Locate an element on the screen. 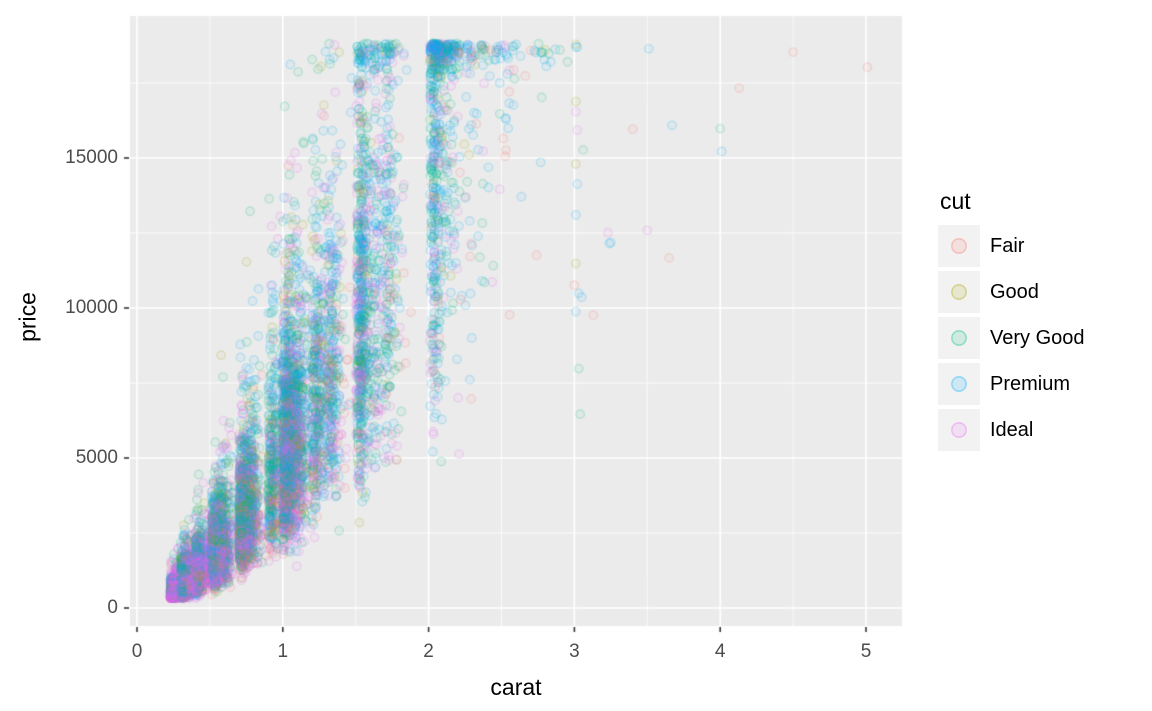 This screenshot has height=711, width=1152. legend: cut Fair Good Very Good Premium Ideal is located at coordinates (1011, 321).